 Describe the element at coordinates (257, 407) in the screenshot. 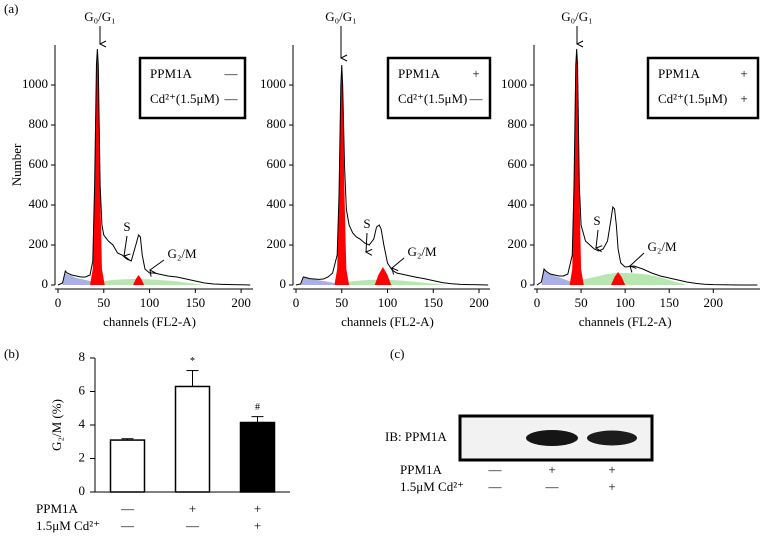

I see `marker: #` at that location.